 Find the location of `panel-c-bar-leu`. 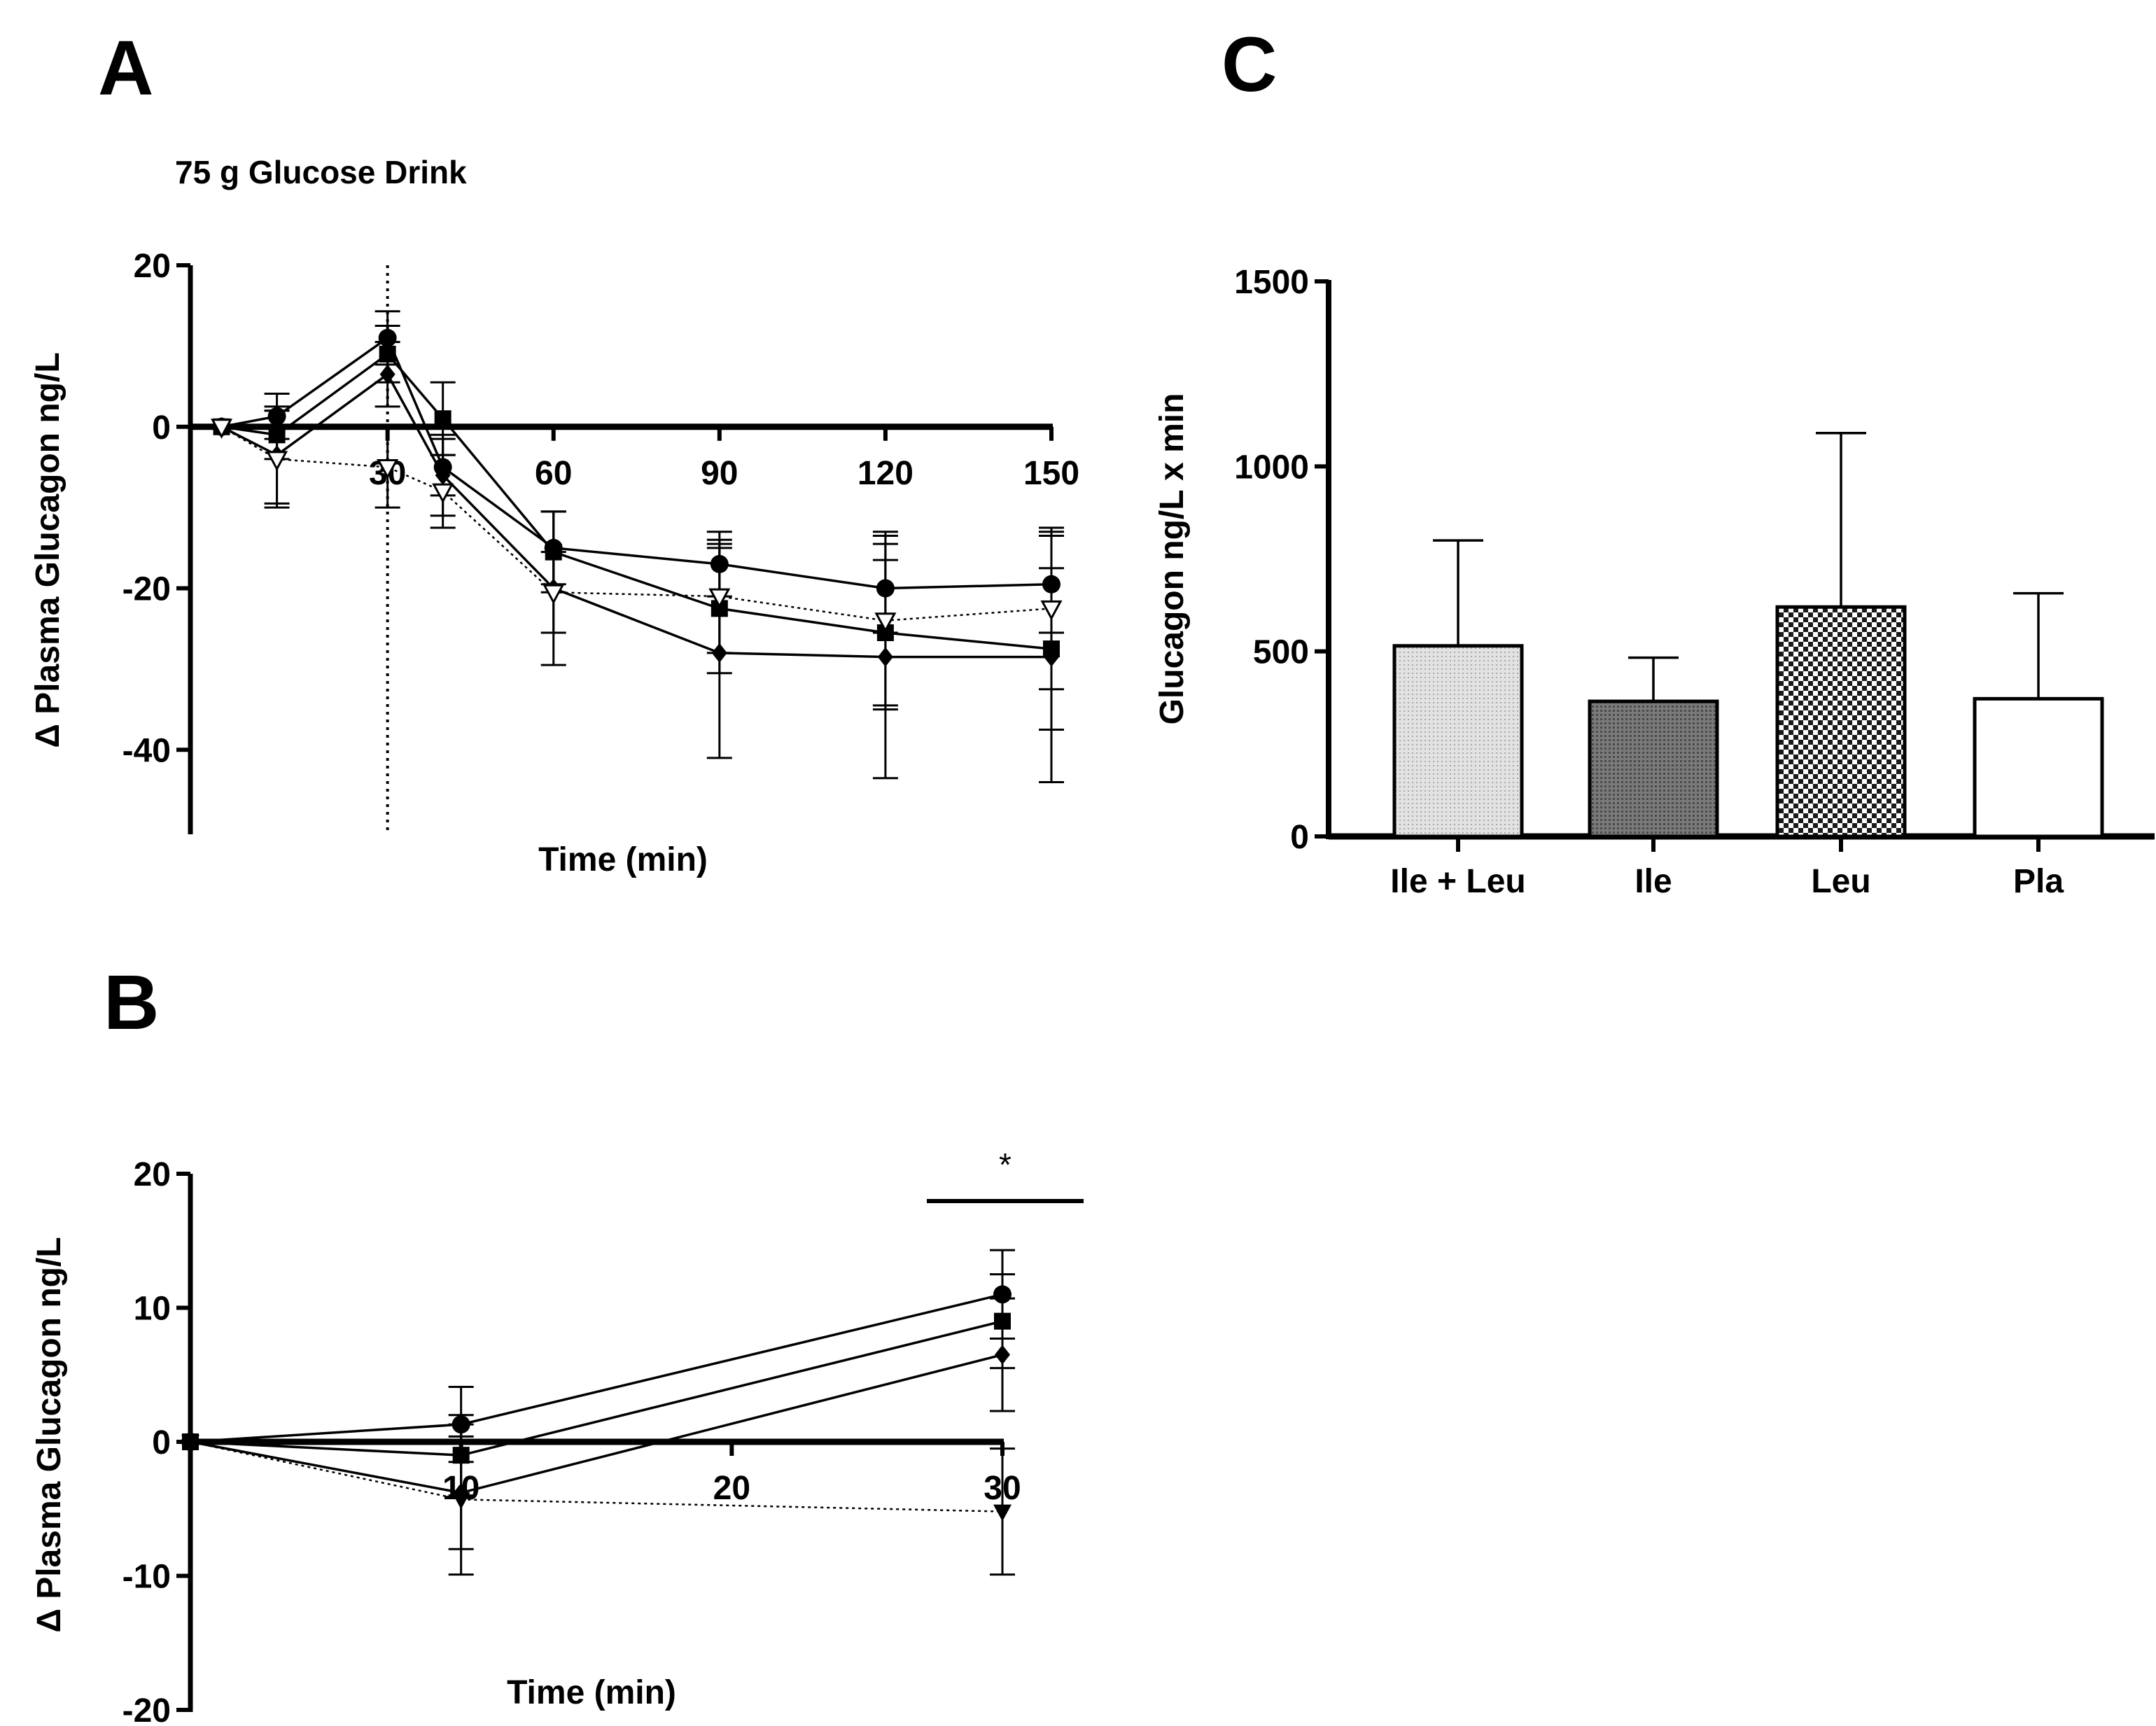

panel-c-bar-leu is located at coordinates (1841, 722).